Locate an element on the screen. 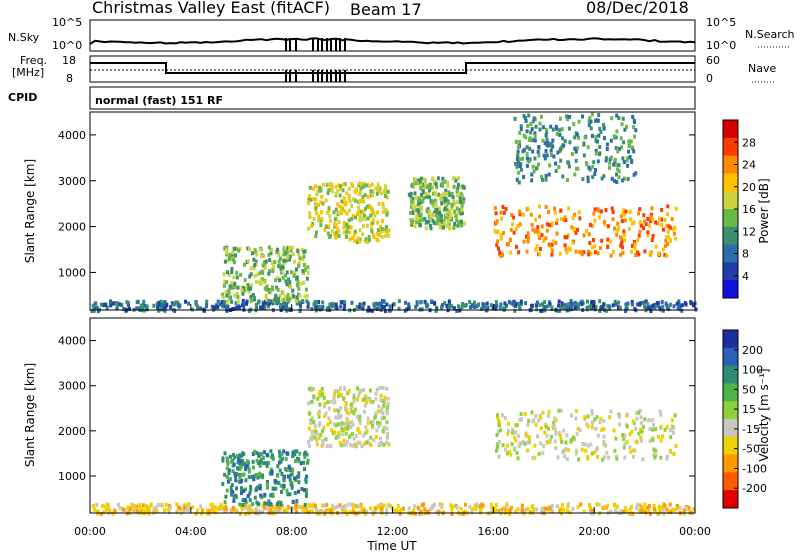  colorbar-tick-label: -15 is located at coordinates (751, 429).